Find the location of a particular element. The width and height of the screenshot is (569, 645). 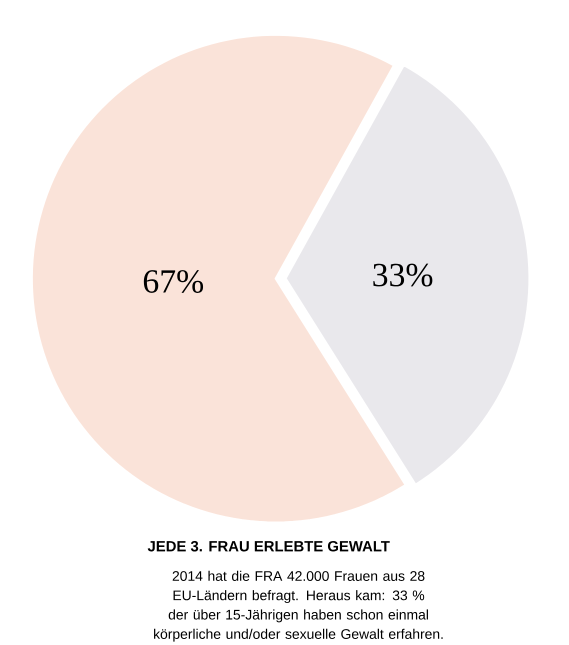

data-label: 67% is located at coordinates (173, 281).